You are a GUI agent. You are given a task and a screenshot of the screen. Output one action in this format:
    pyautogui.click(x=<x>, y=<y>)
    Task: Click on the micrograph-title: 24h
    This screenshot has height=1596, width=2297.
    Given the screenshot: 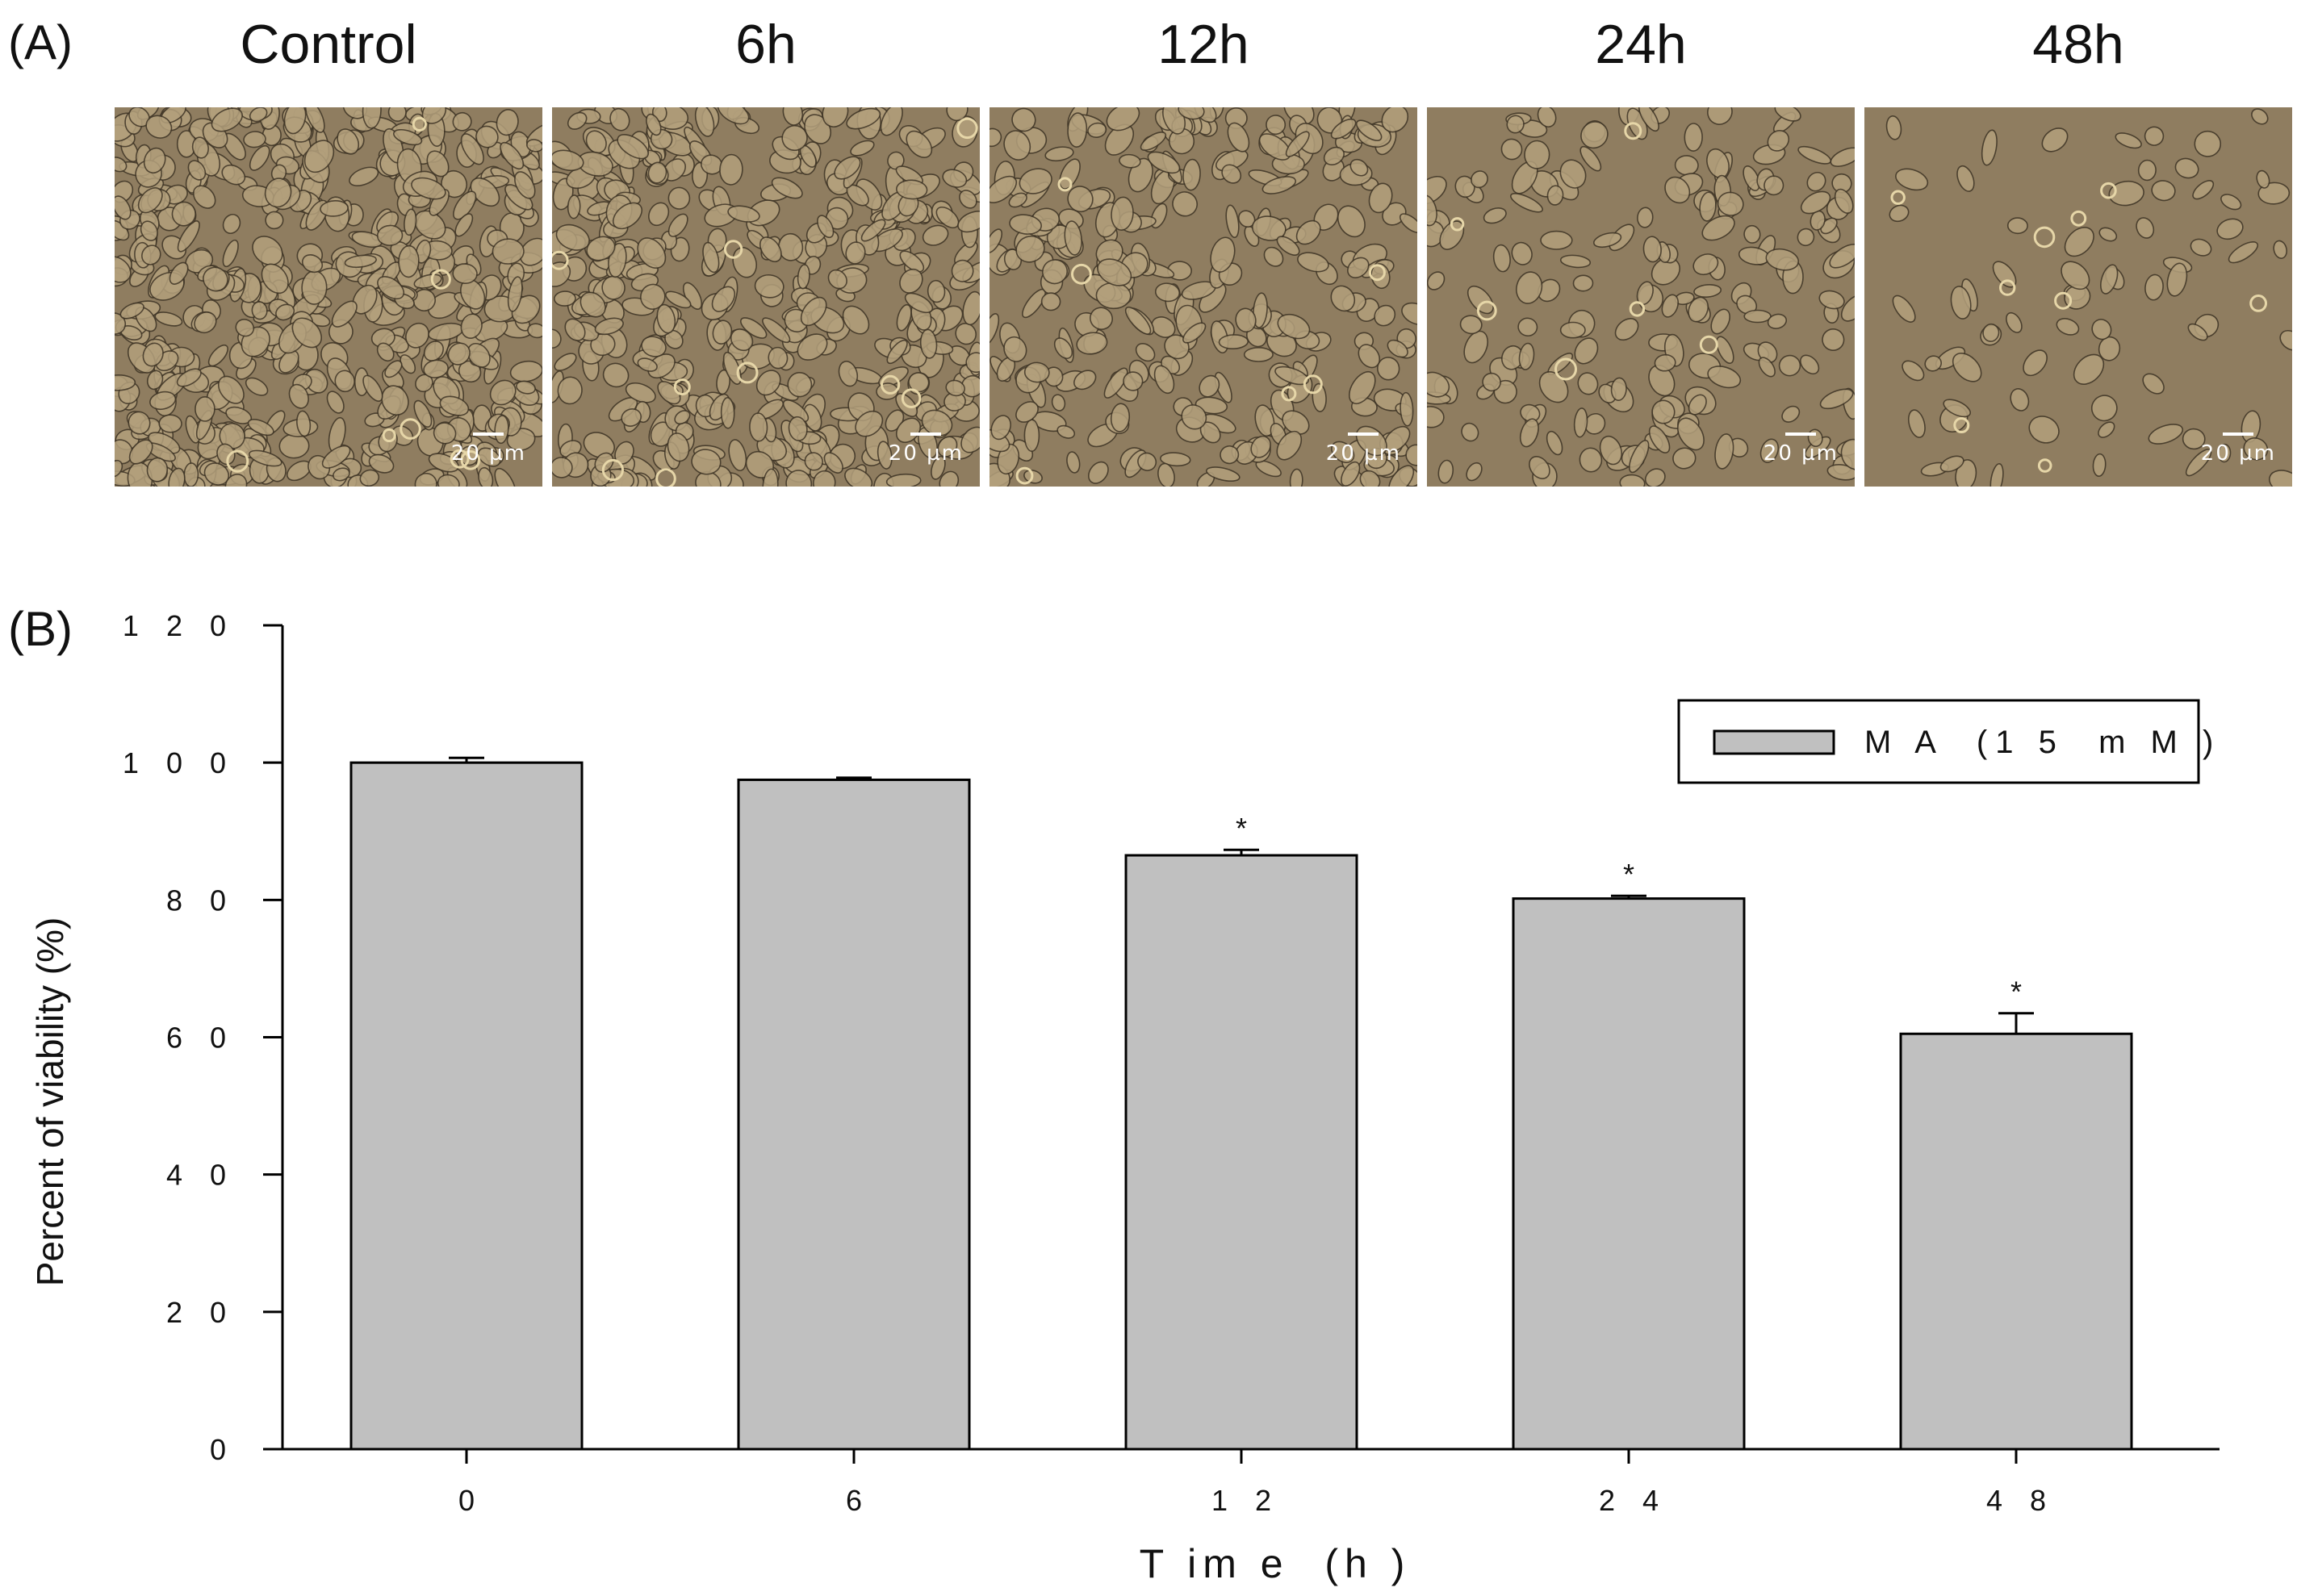 What is the action you would take?
    pyautogui.click(x=1641, y=44)
    